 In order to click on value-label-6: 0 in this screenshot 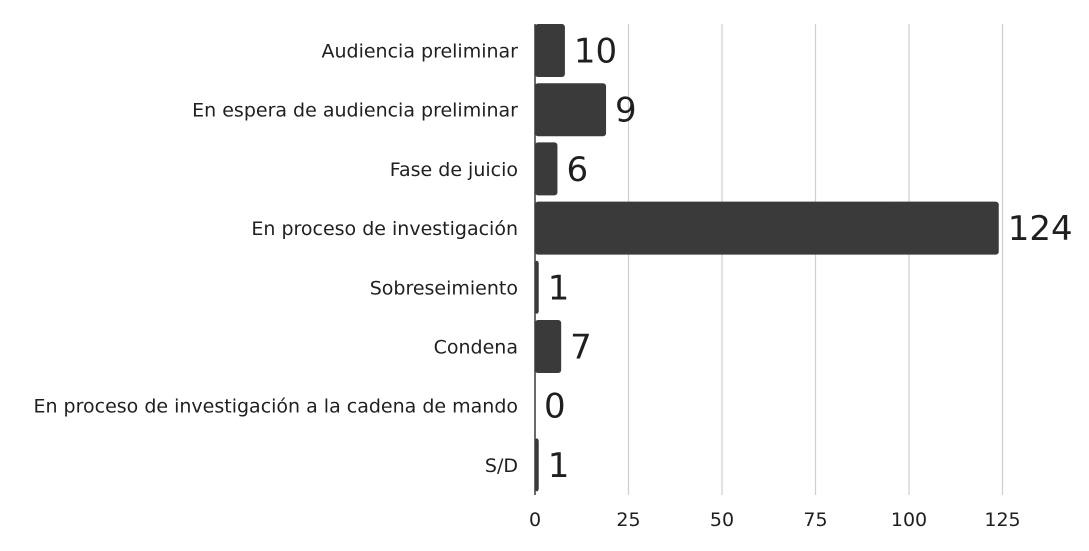, I will do `click(555, 407)`.